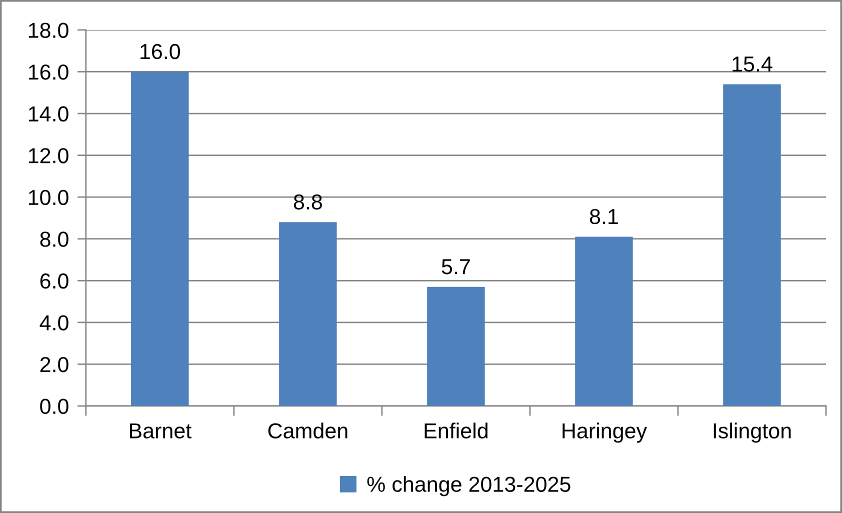 The height and width of the screenshot is (513, 842). I want to click on y-tick-label: 10.0, so click(48, 198).